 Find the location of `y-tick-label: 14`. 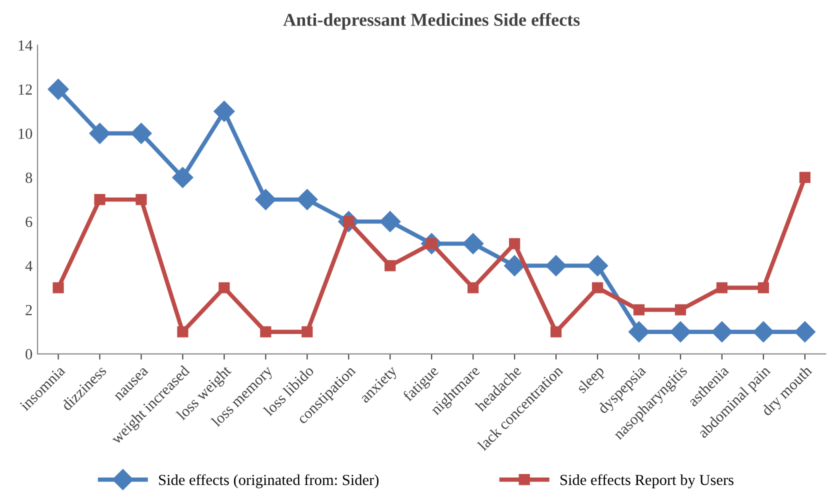

y-tick-label: 14 is located at coordinates (25, 45).